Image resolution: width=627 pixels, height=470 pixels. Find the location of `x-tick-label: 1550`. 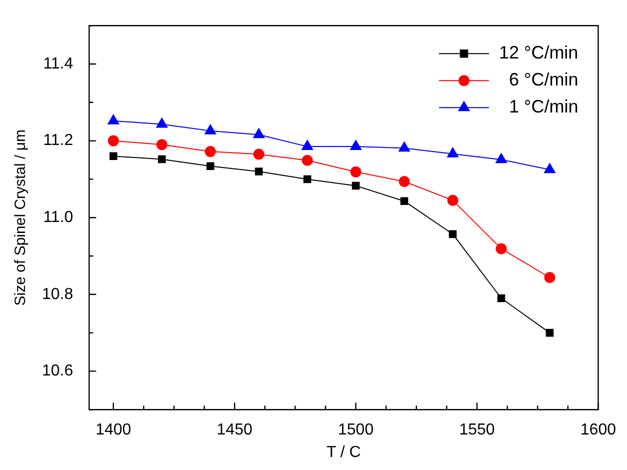

x-tick-label: 1550 is located at coordinates (477, 430).